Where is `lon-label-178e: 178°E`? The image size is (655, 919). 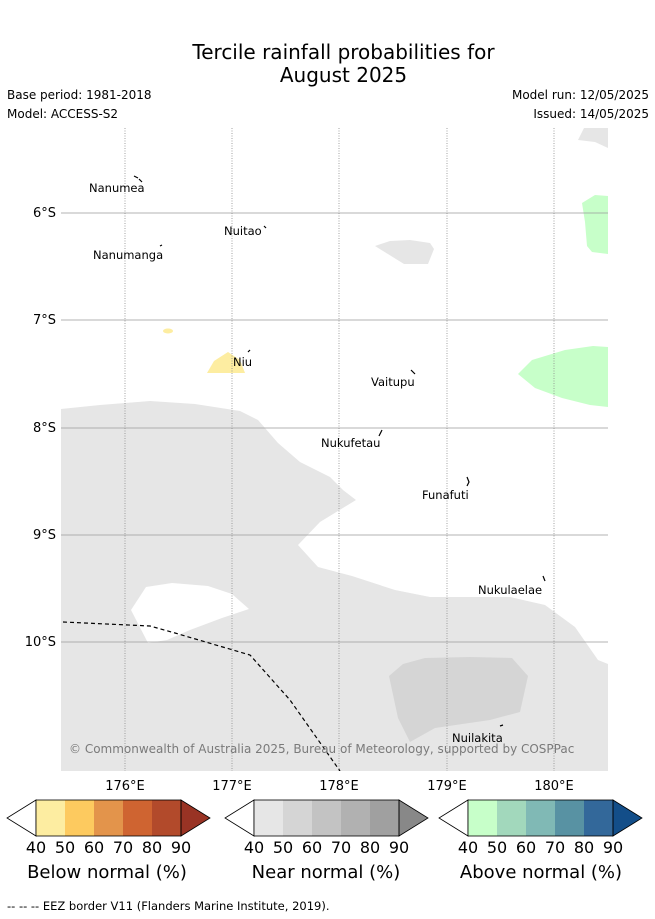 lon-label-178e: 178°E is located at coordinates (339, 786).